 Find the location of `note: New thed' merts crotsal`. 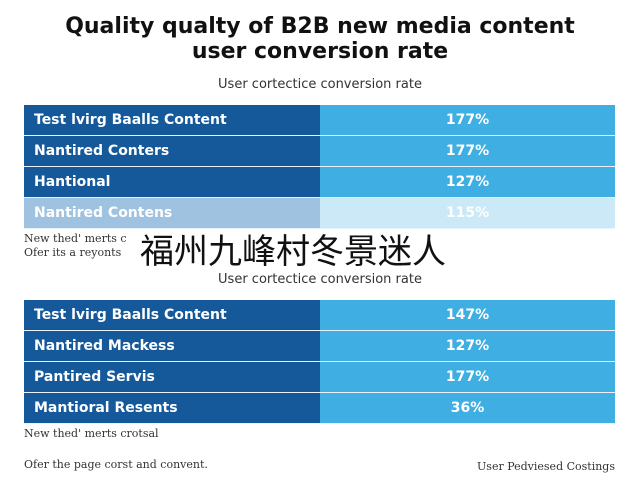

note: New thed' merts crotsal is located at coordinates (91, 433).